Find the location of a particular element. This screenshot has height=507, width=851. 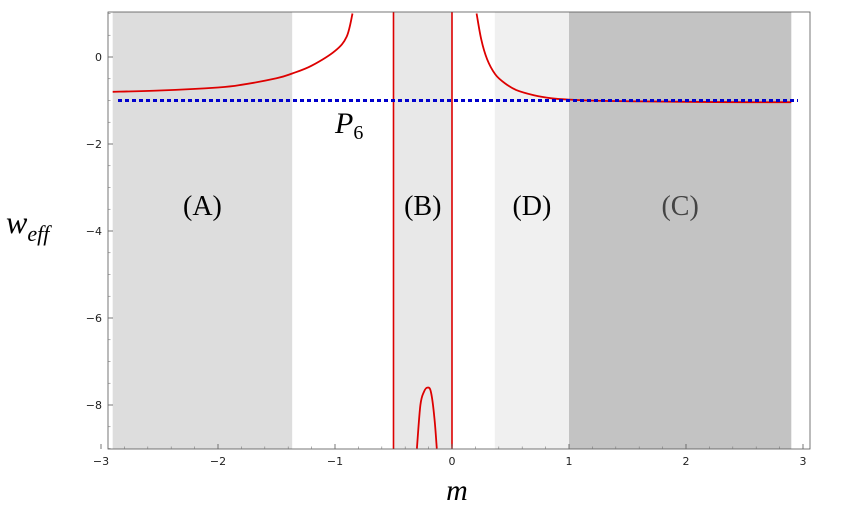

y-tick-label: −8 is located at coordinates (94, 405).